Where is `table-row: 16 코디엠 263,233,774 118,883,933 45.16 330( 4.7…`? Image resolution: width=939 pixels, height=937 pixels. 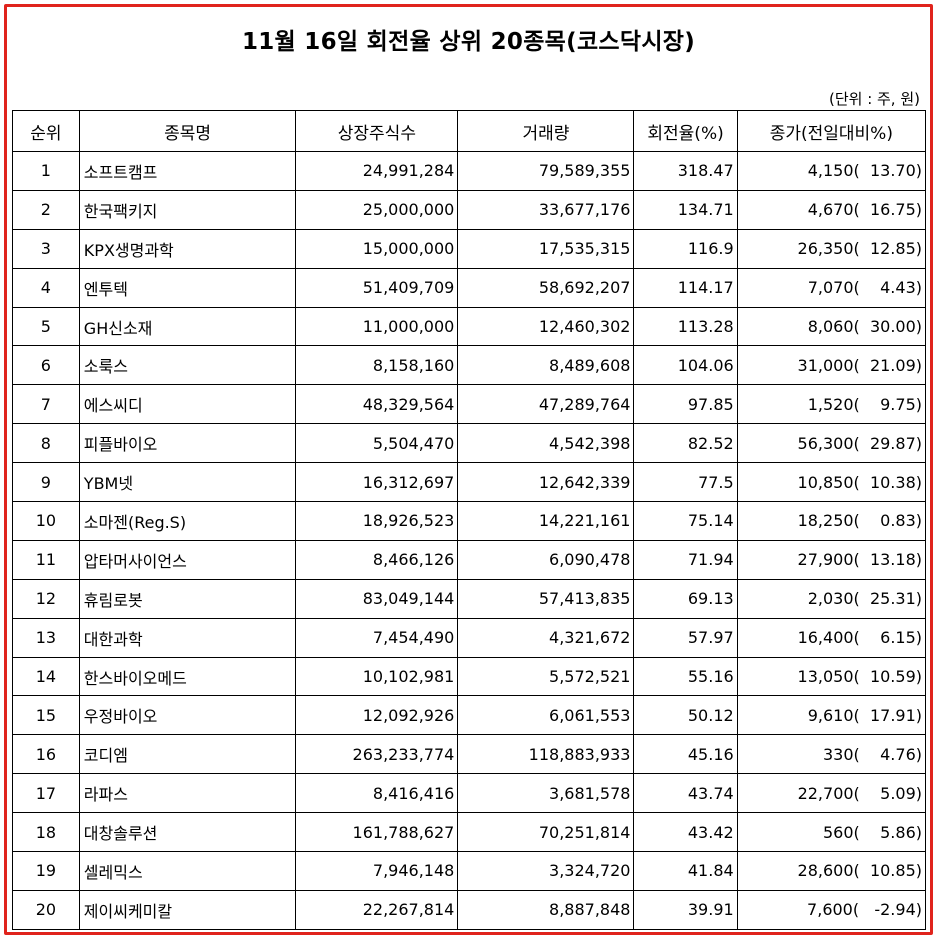 table-row: 16 코디엠 263,233,774 118,883,933 45.16 330( 4.7… is located at coordinates (469, 754).